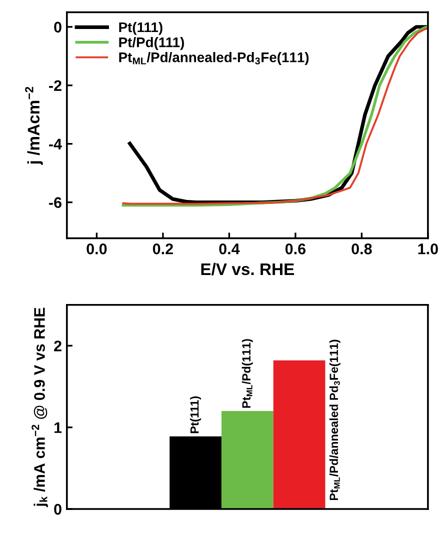 The height and width of the screenshot is (533, 443). Describe the element at coordinates (362, 249) in the screenshot. I see `x-tick-label: 0.8` at that location.